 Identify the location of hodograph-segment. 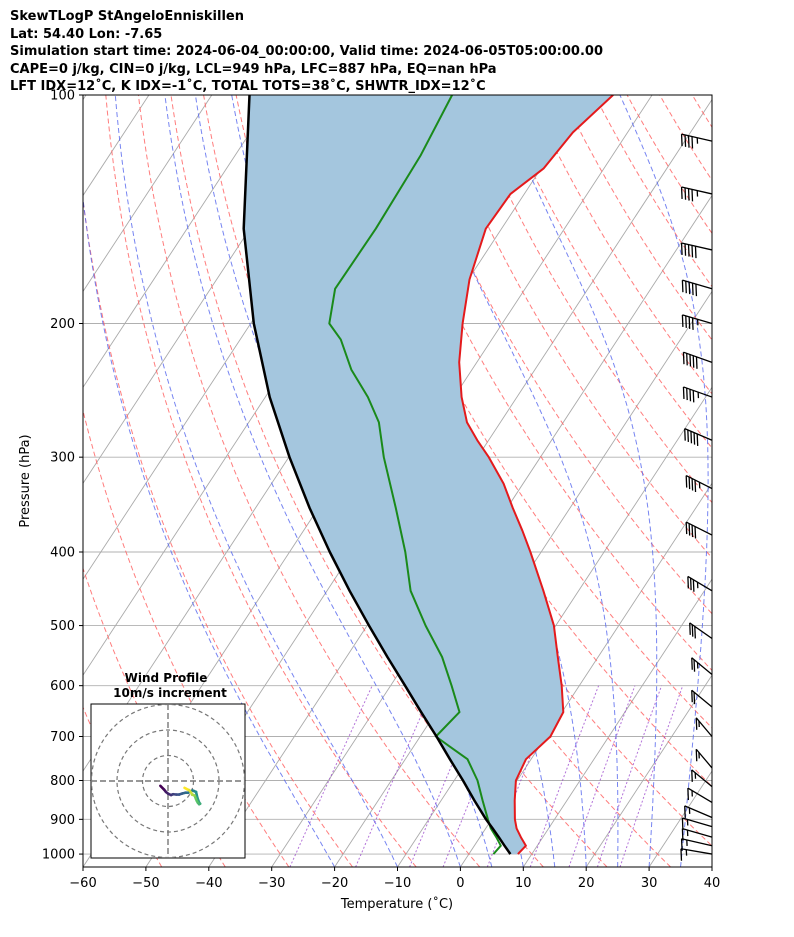
(186, 788).